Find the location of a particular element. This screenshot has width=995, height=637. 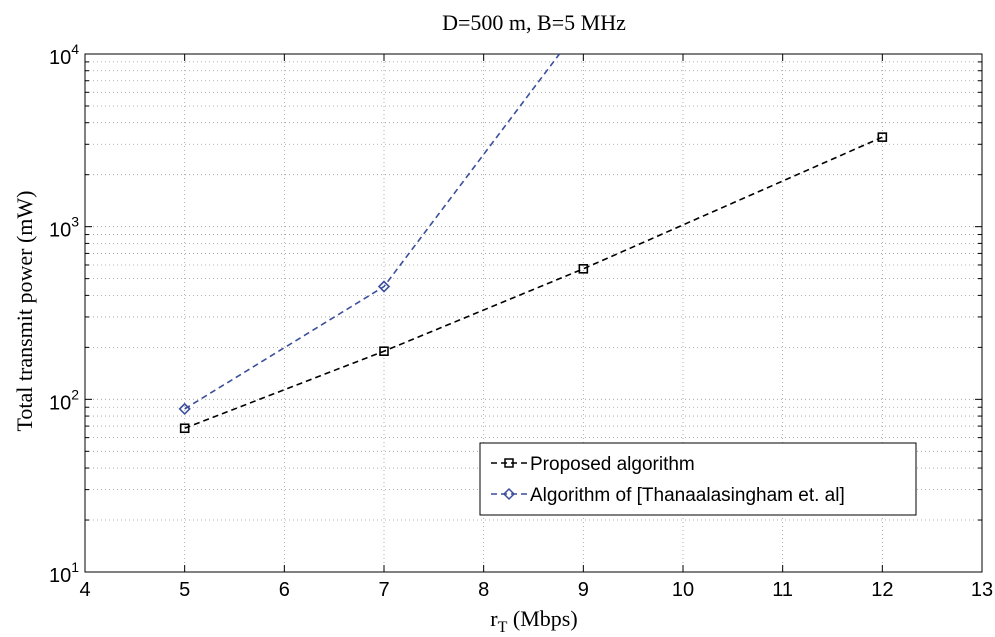

x-tick-label: 4 is located at coordinates (84, 590).